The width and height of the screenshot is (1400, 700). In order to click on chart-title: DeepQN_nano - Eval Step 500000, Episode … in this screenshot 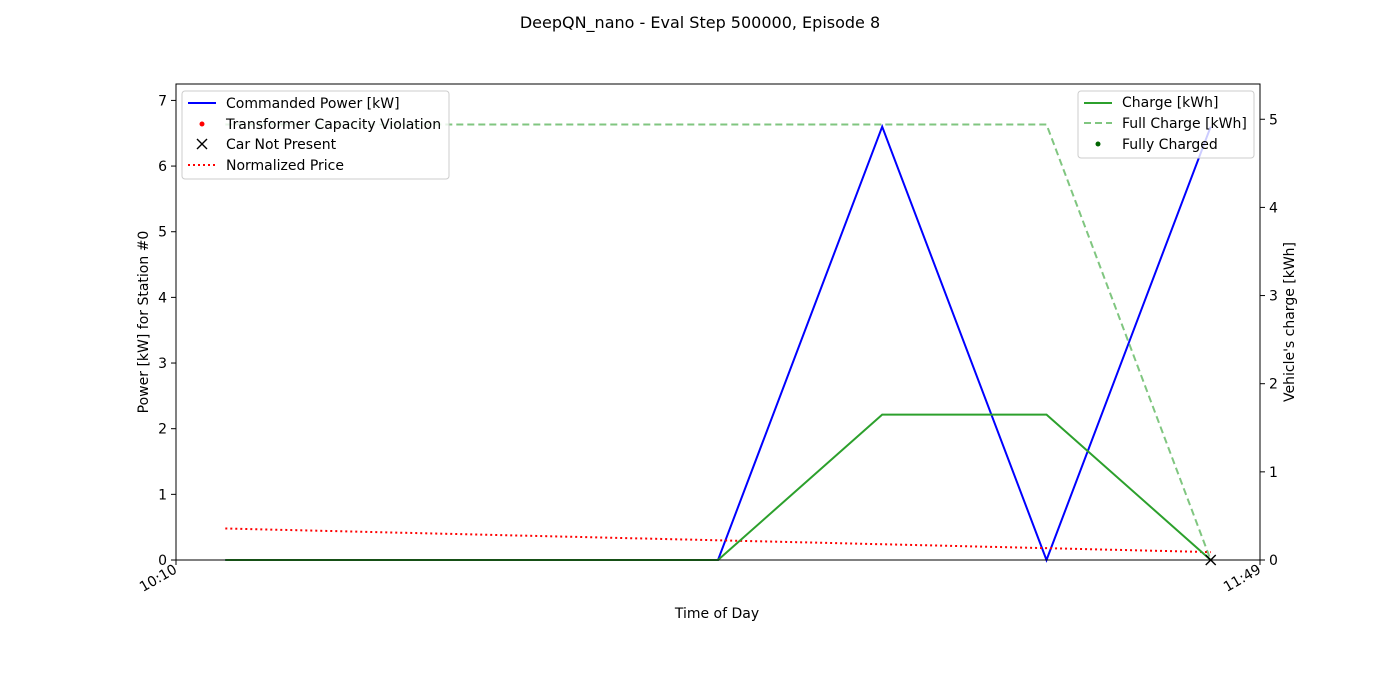, I will do `click(700, 23)`.